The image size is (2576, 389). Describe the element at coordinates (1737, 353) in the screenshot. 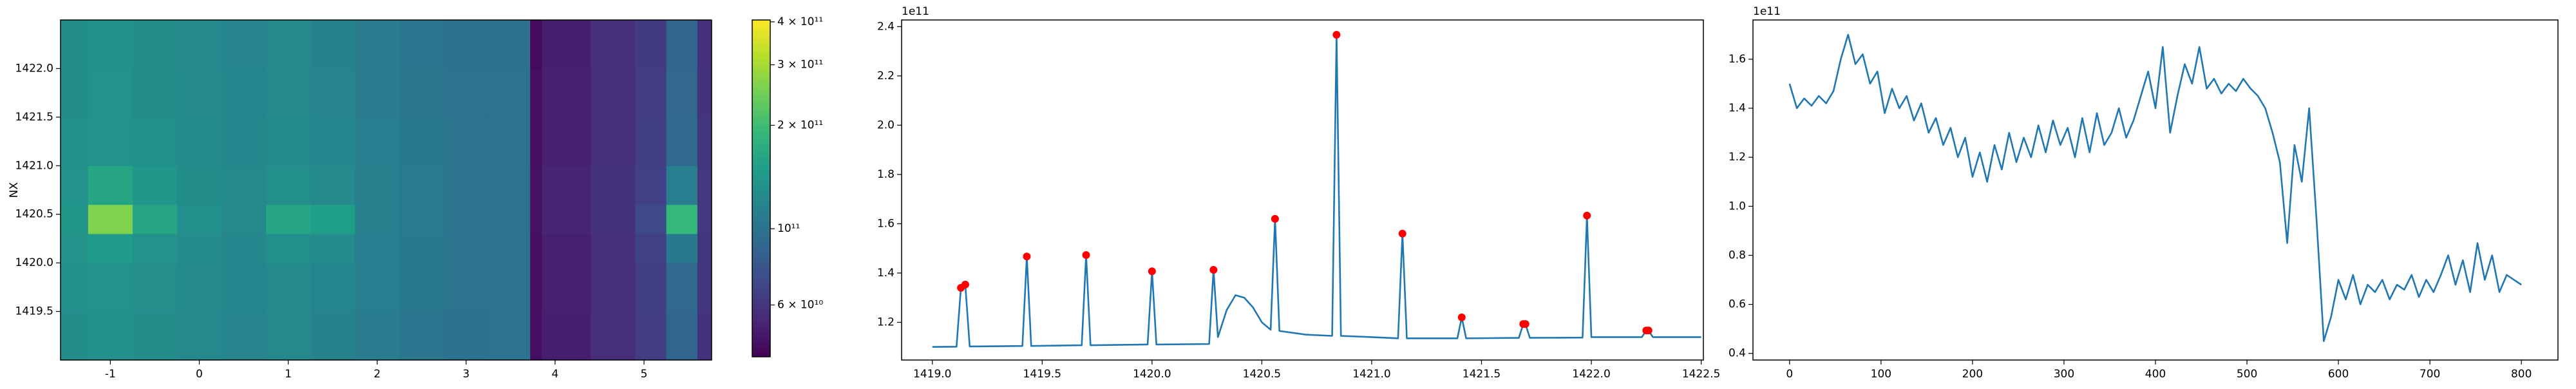

I see `y-tick-label: 0.4` at that location.